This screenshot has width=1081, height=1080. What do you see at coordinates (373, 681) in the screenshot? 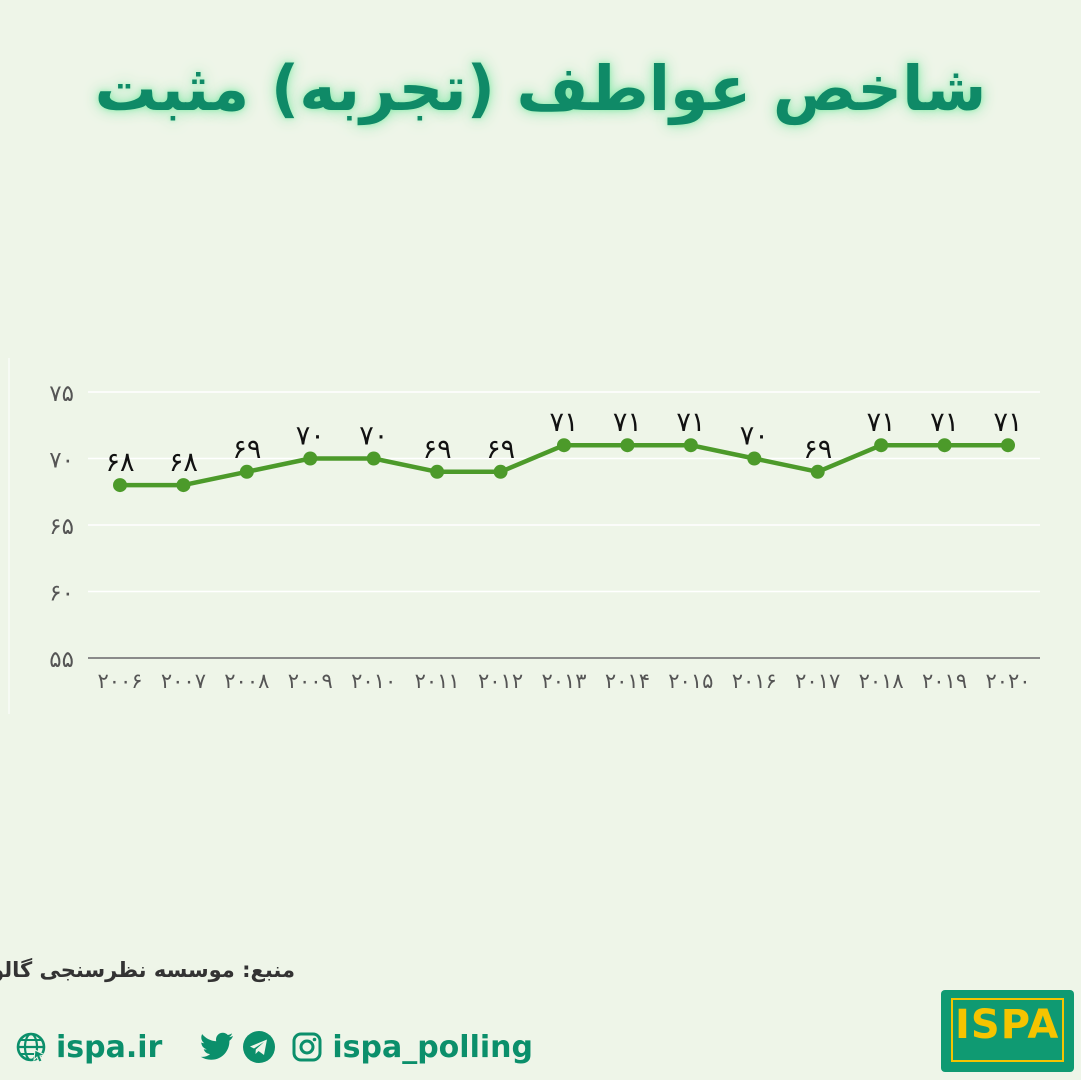
I see `x-tick-label: ۲۰۱۰` at bounding box center [373, 681].